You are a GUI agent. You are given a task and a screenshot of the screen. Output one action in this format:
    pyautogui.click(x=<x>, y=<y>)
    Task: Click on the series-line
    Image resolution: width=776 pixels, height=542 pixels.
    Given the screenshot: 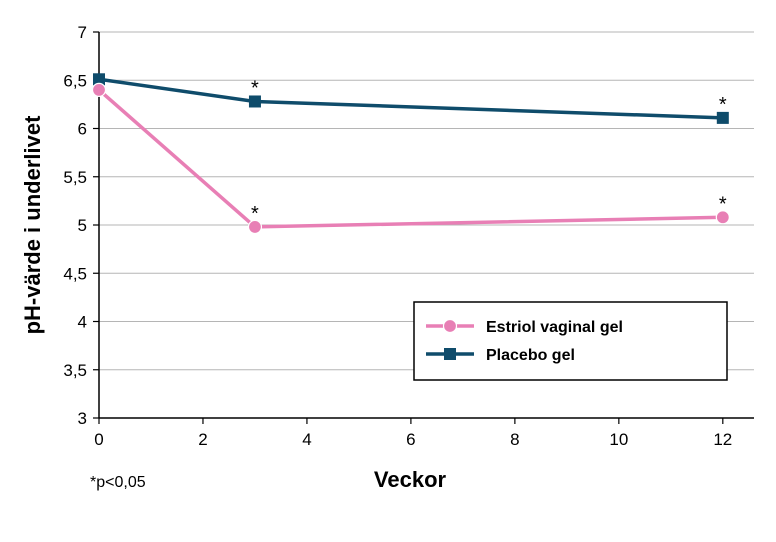 What is the action you would take?
    pyautogui.click(x=410, y=98)
    